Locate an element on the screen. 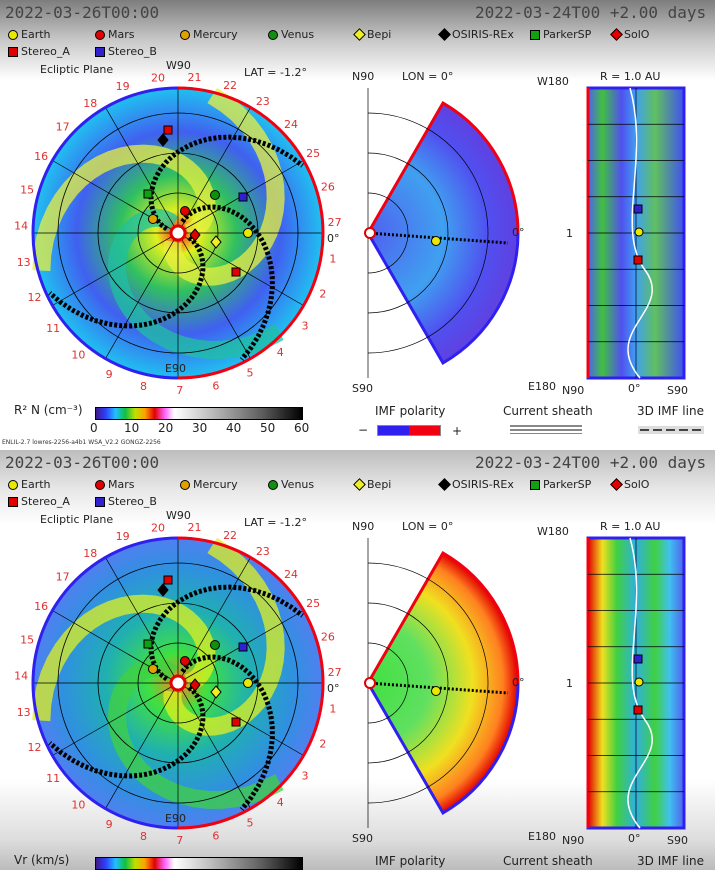 This screenshot has height=870, width=715. colorbar-tick: 30 is located at coordinates (200, 428).